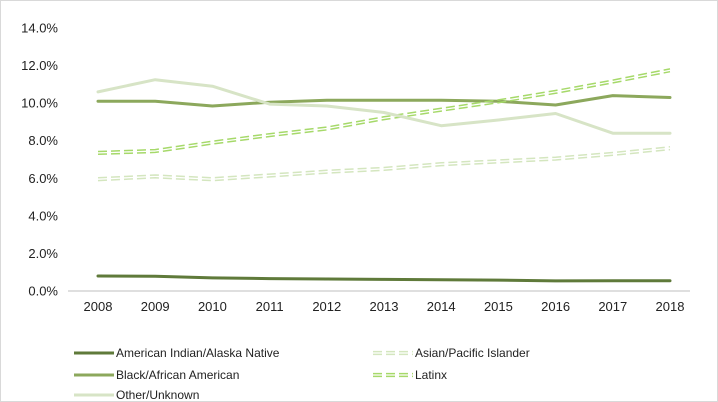 The image size is (718, 402). I want to click on legend-item: Black/African American, so click(156, 375).